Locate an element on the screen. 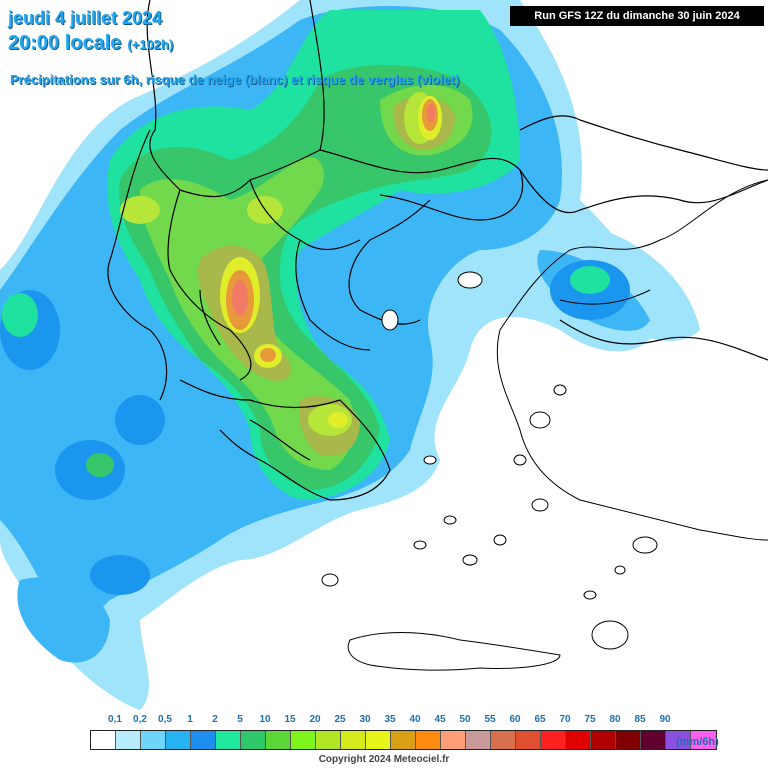 The image size is (768, 773). legend-tick-label: 30 is located at coordinates (365, 719).